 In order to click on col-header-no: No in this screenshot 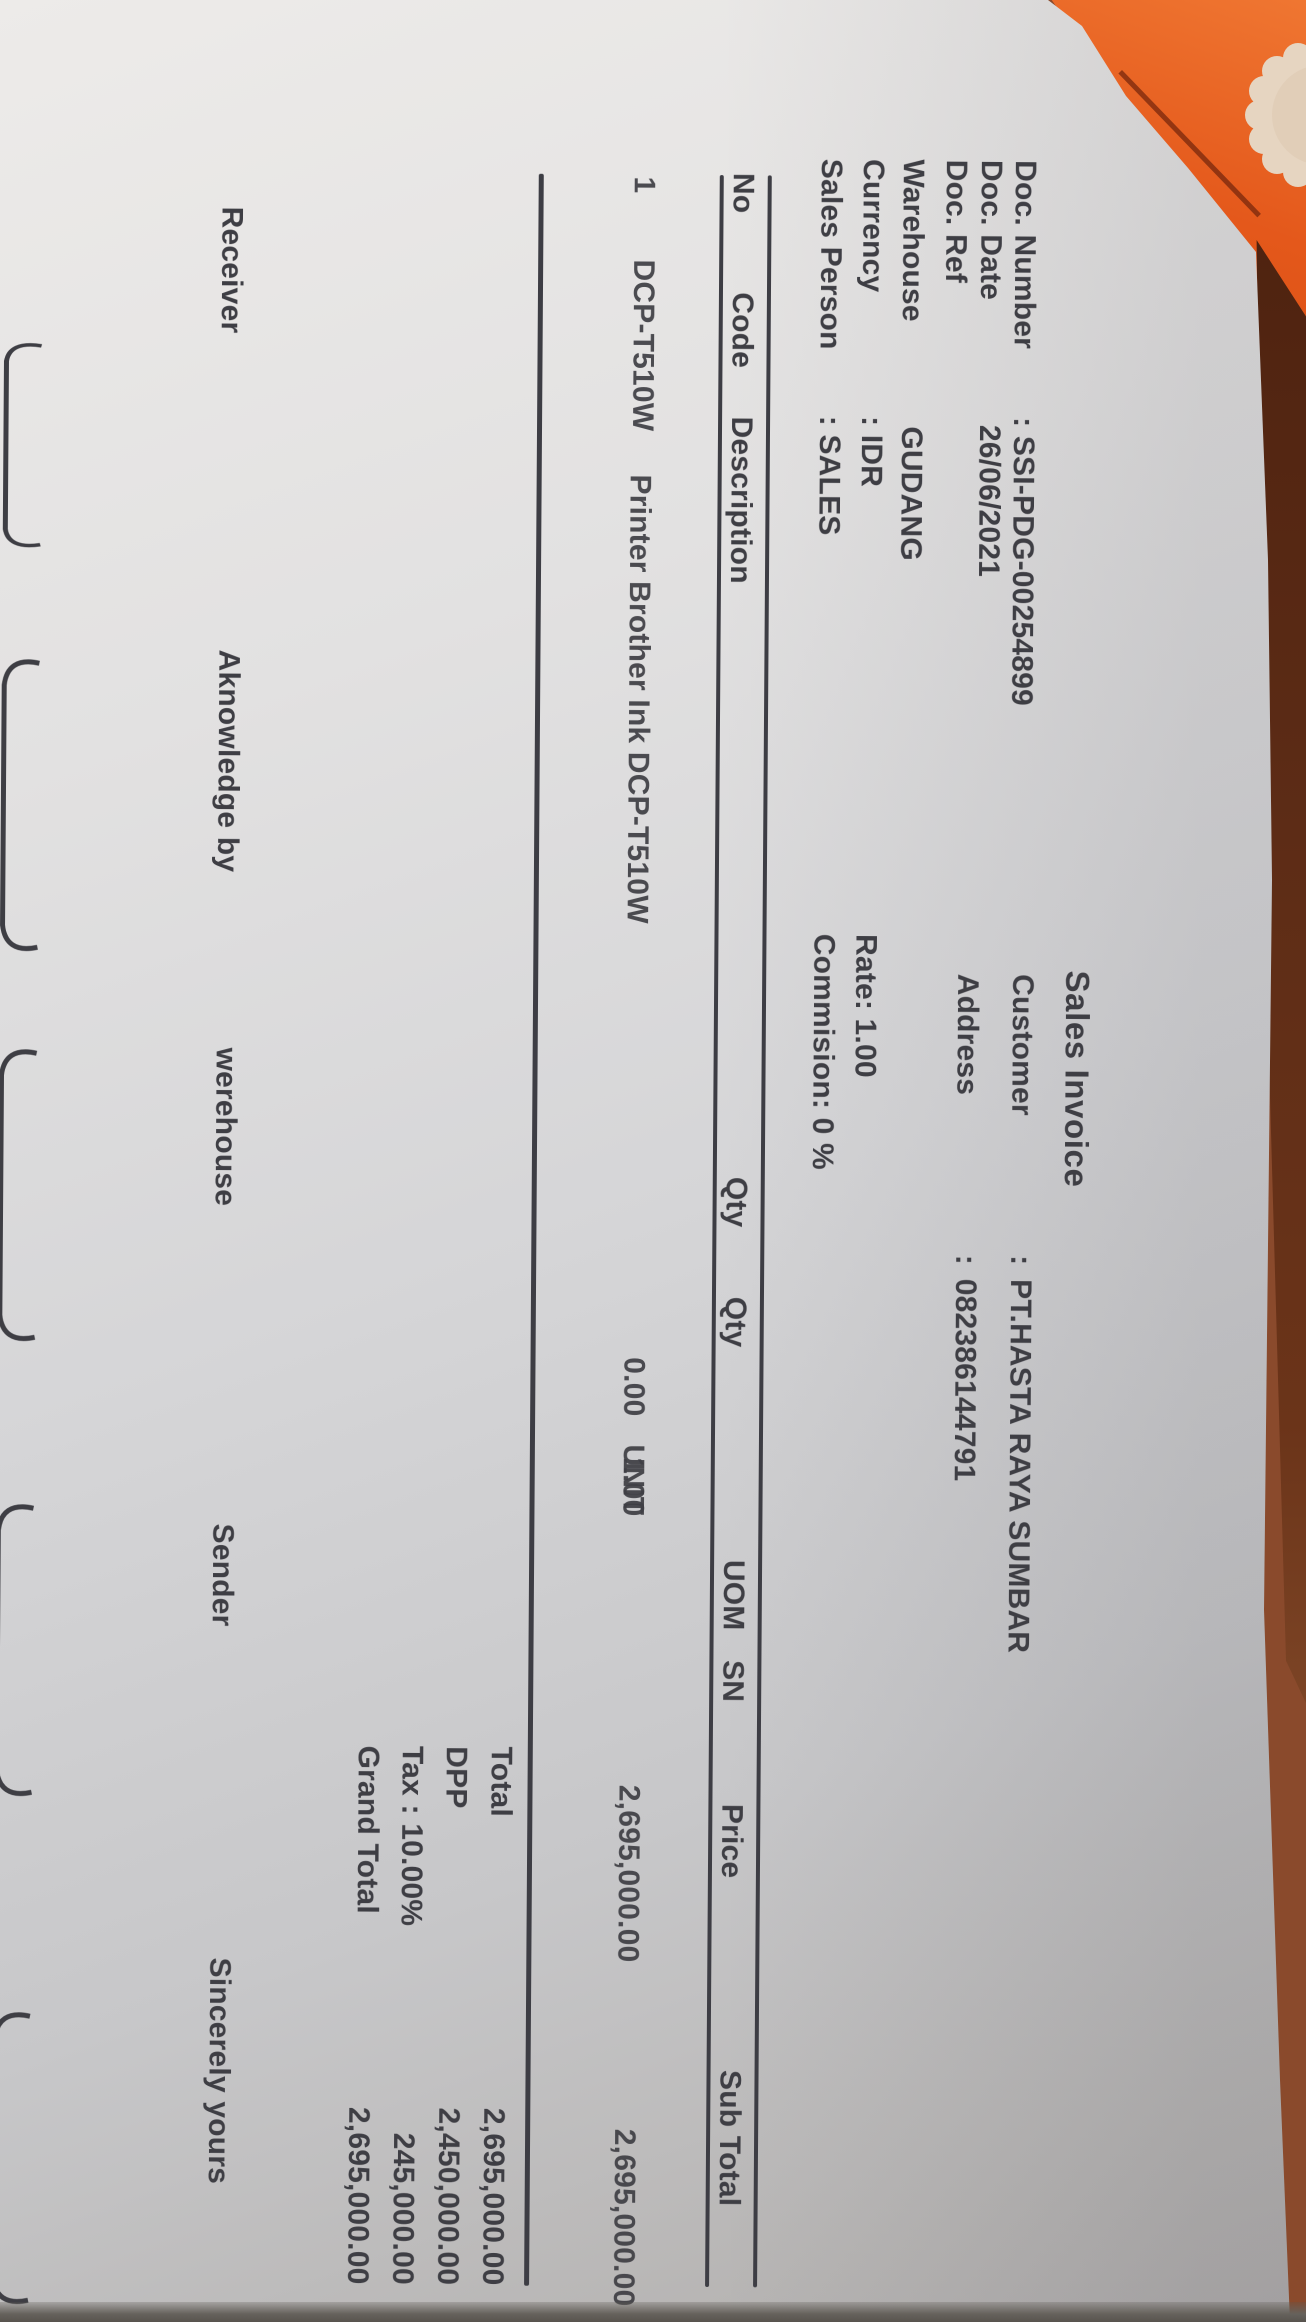, I will do `click(743, 193)`.